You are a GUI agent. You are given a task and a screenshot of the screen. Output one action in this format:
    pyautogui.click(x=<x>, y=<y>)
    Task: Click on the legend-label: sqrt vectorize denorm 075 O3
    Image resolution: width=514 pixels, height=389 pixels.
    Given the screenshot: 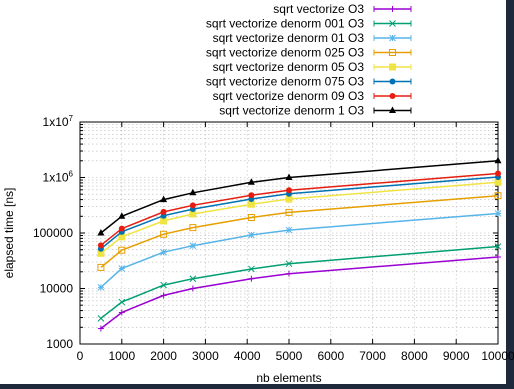 What is the action you would take?
    pyautogui.click(x=285, y=82)
    